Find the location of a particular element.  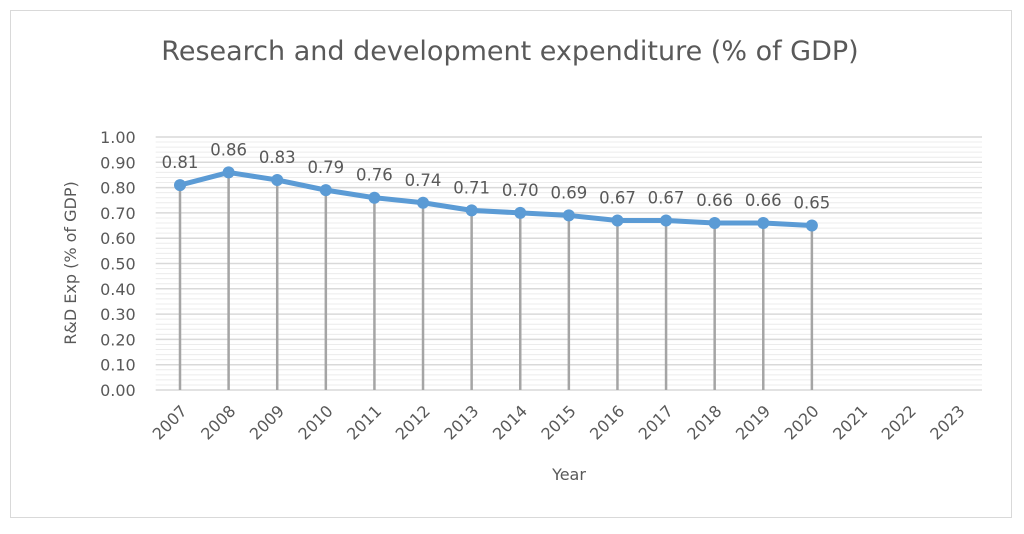

data-label: 0.76 is located at coordinates (374, 175).